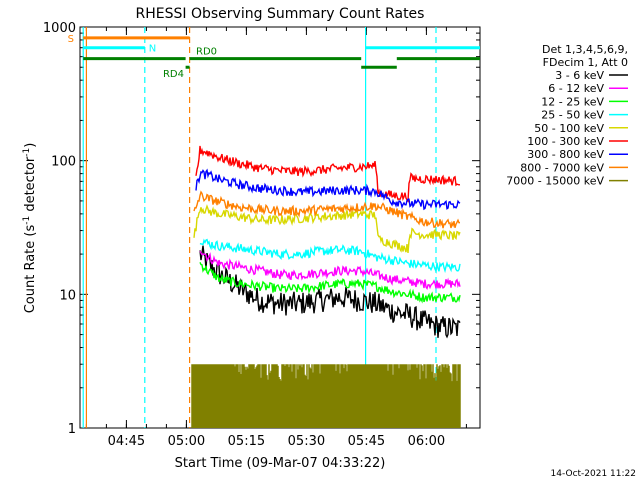 The height and width of the screenshot is (480, 640). I want to click on y-tick-label: 100, so click(63, 162).